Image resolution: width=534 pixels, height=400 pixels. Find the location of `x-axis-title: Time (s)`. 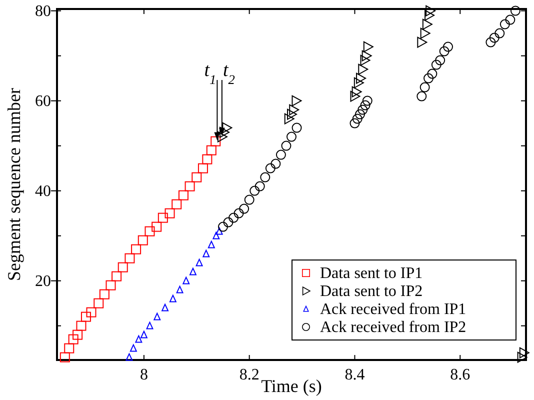

x-axis-title: Time (s) is located at coordinates (291, 386).